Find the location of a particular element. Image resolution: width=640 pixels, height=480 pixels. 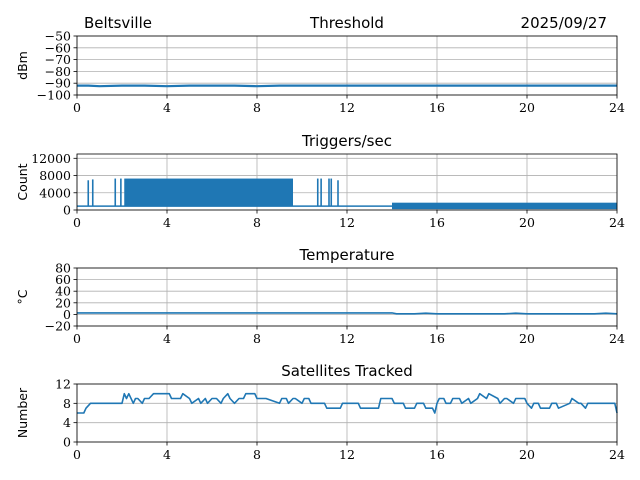

y-tick-label: −100 is located at coordinates (54, 95).